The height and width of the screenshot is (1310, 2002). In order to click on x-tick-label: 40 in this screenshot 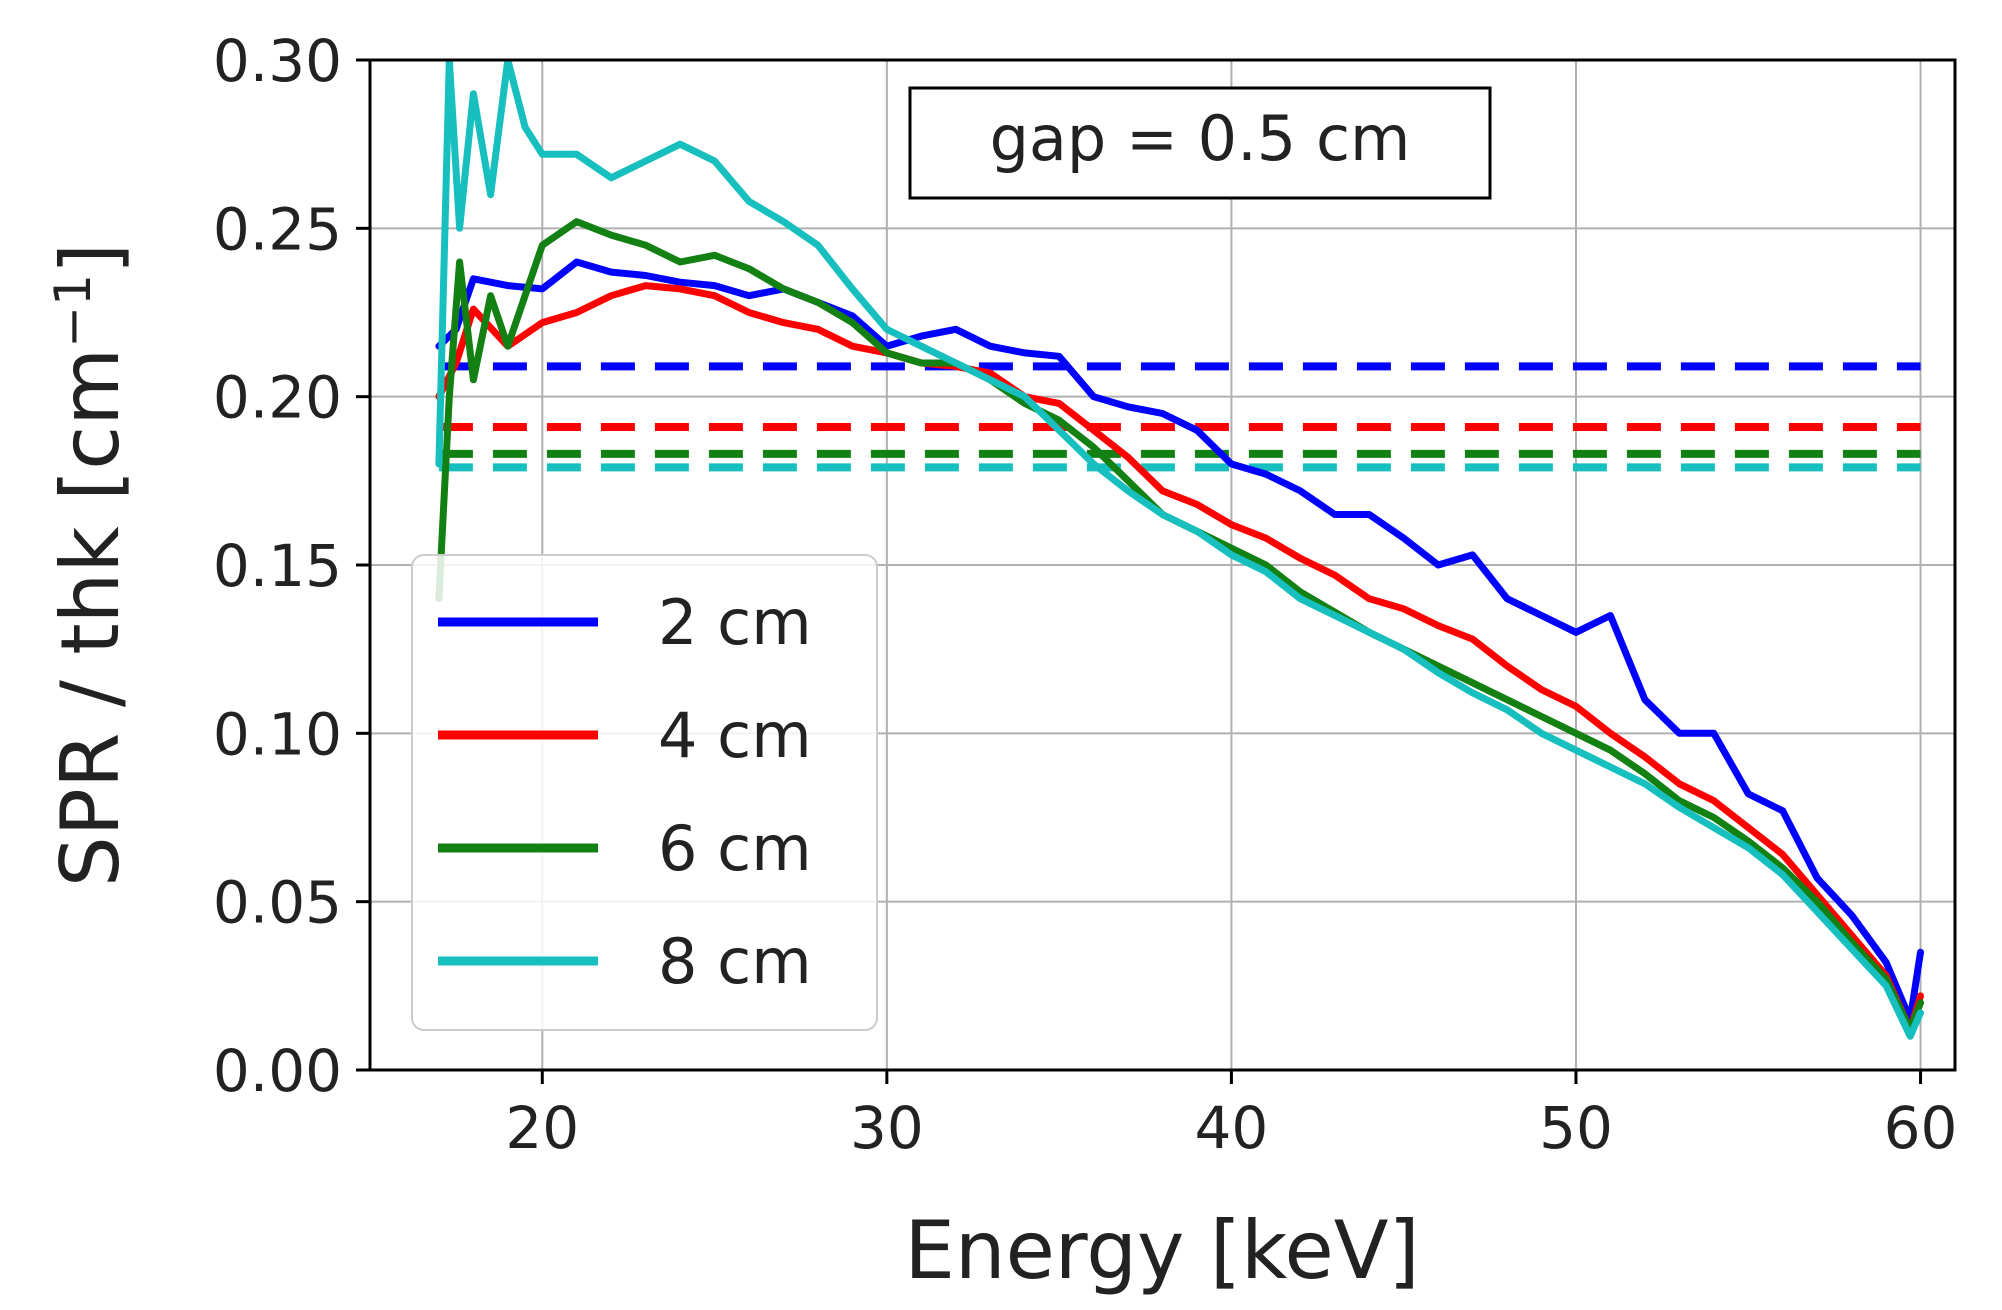, I will do `click(1232, 1128)`.